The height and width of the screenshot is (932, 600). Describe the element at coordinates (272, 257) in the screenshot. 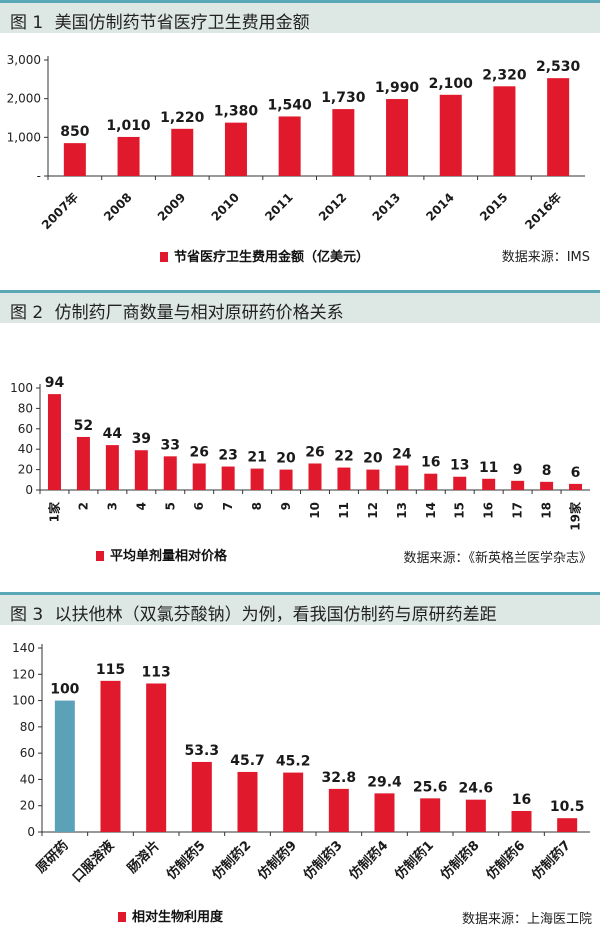

I see `legend-label: 节省医疗卫生费用金额（亿美元）` at that location.